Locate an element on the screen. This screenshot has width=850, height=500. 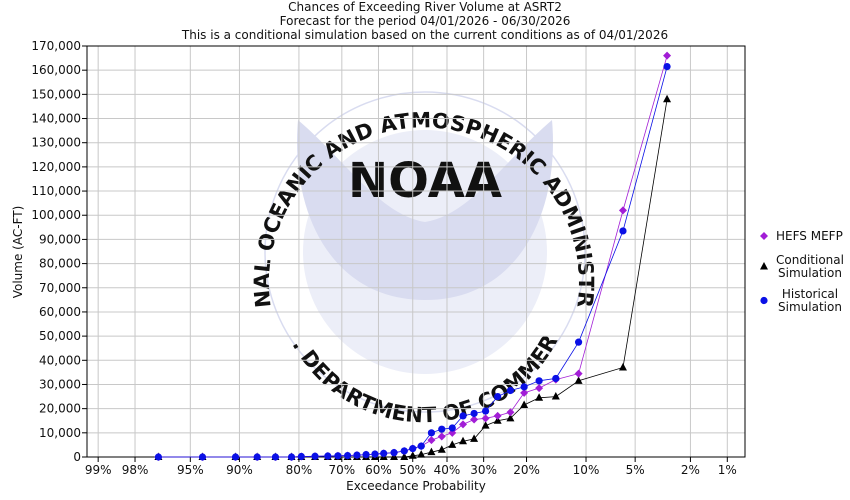
y-tick-label: 100,000 is located at coordinates (56, 215).